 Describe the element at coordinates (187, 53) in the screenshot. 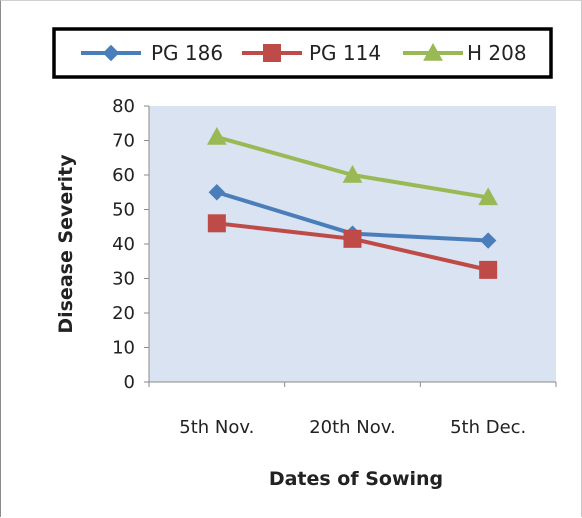

I see `legend-label-pg-186: PG 186` at that location.